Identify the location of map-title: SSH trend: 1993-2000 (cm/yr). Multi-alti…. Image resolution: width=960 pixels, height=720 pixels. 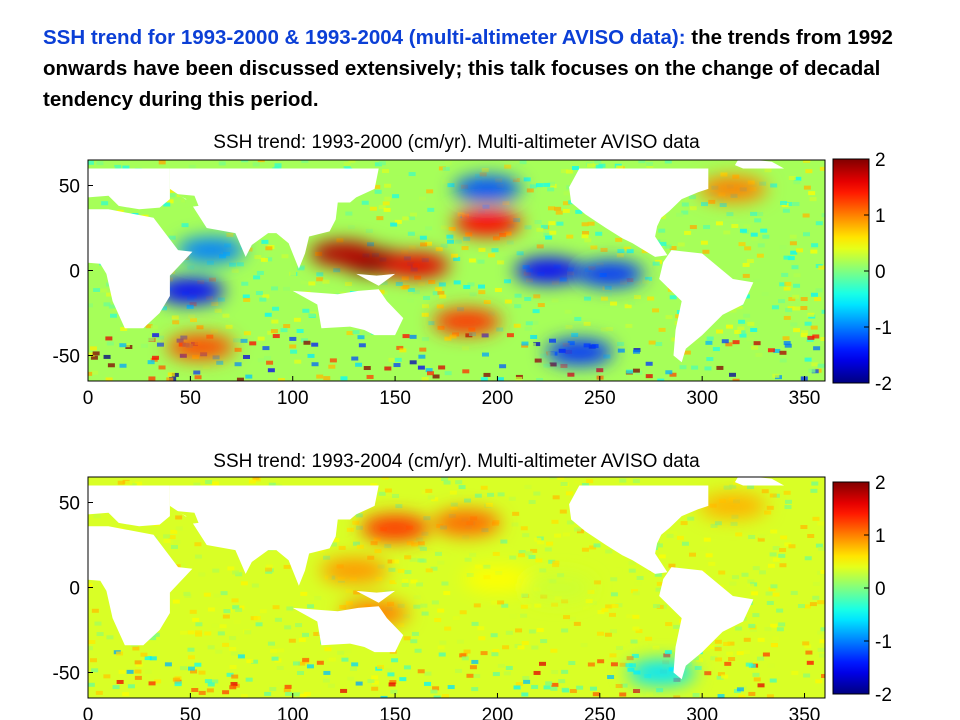
(456, 142).